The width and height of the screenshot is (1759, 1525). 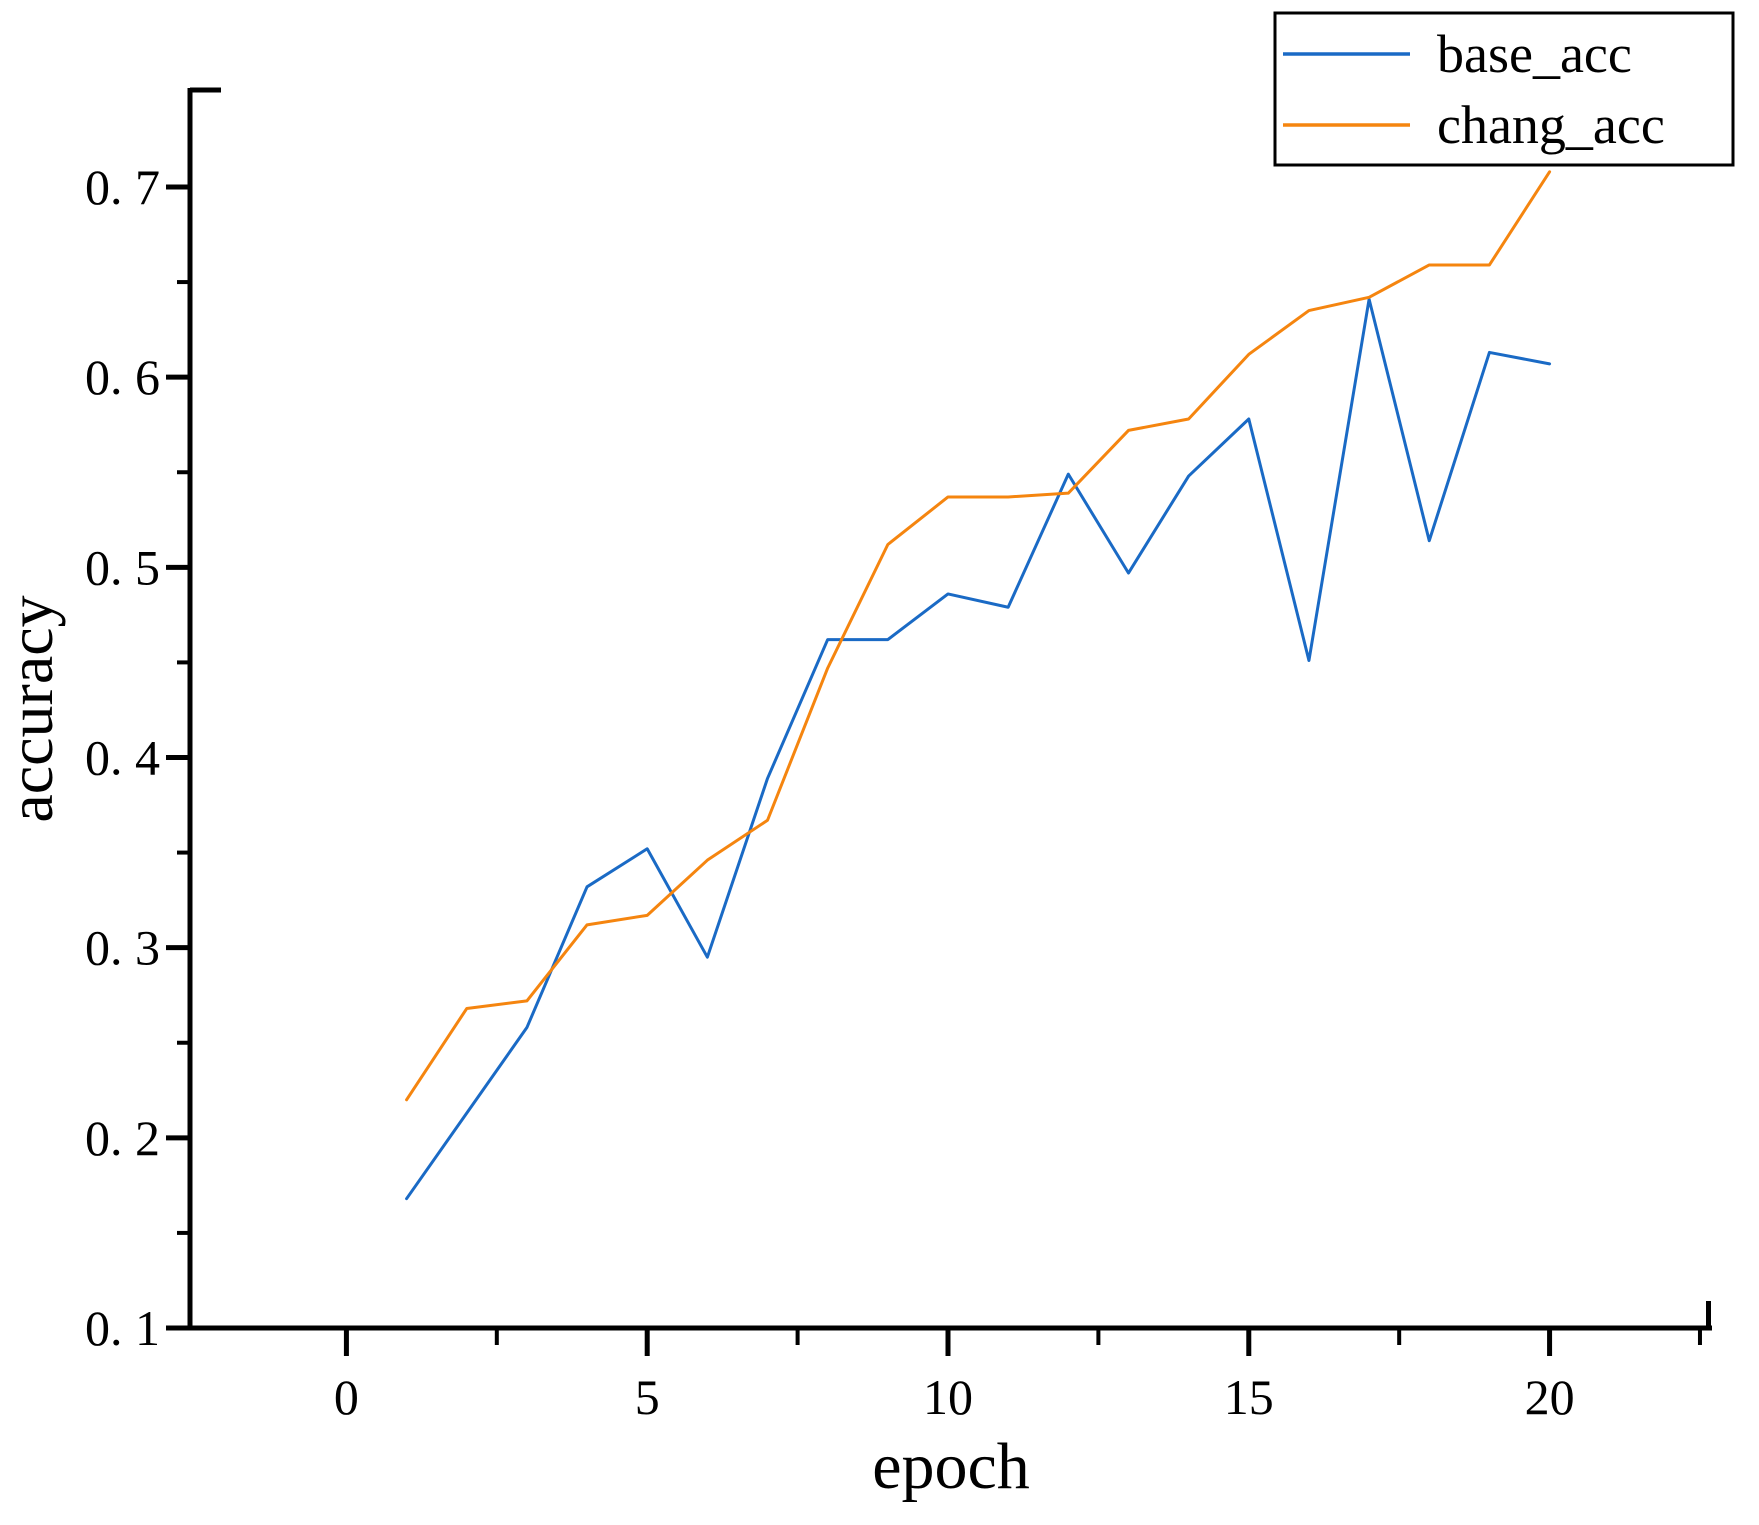 What do you see at coordinates (1534, 54) in the screenshot?
I see `legend-label-base-acc: base_acc` at bounding box center [1534, 54].